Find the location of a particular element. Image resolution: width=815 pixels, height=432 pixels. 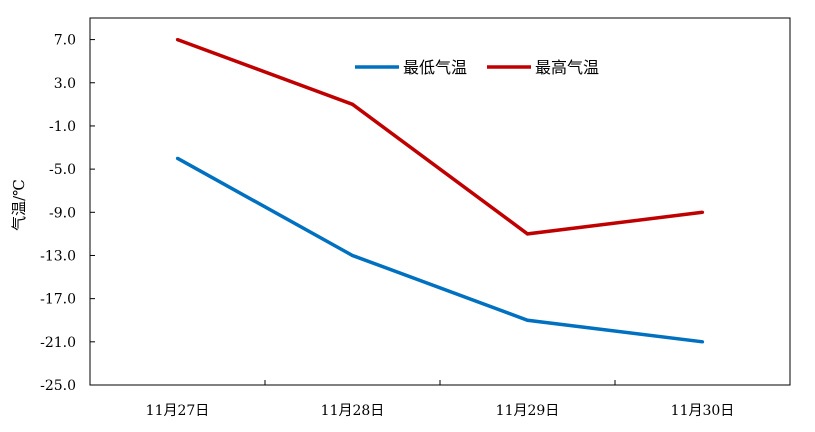

y-axis-title: 气温/℃ is located at coordinates (19, 205).